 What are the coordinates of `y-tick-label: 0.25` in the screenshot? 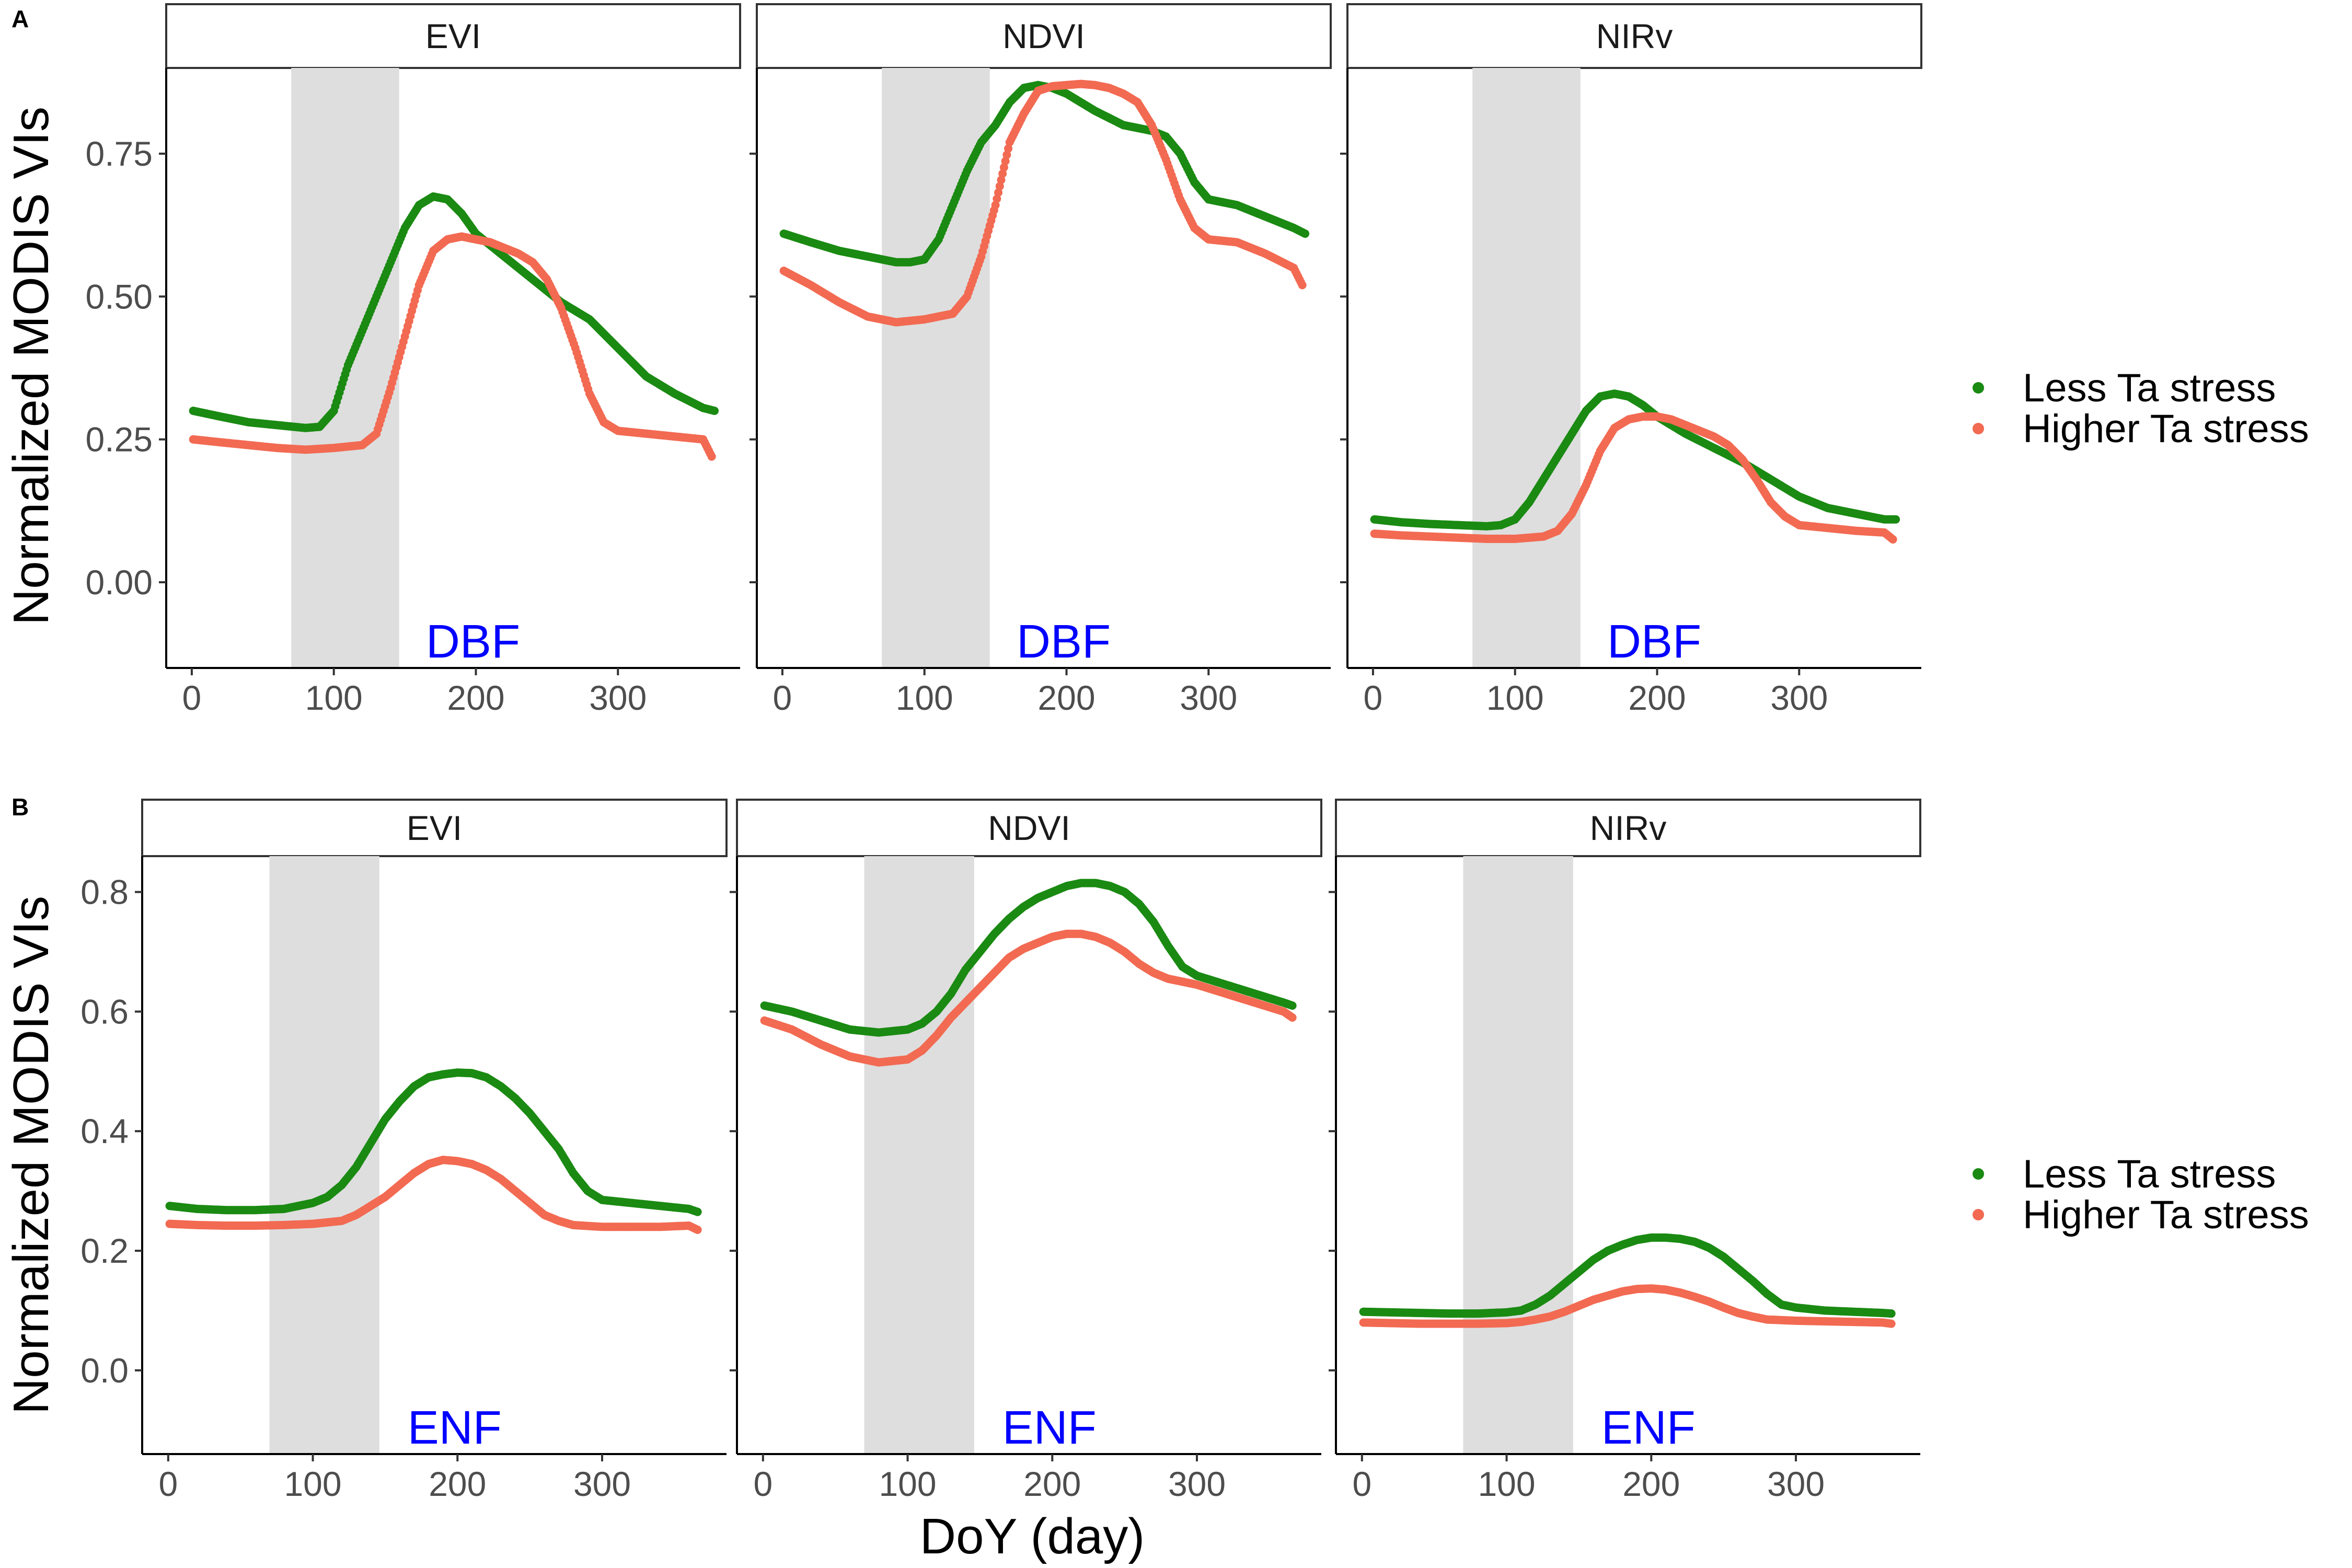 It's located at (119, 439).